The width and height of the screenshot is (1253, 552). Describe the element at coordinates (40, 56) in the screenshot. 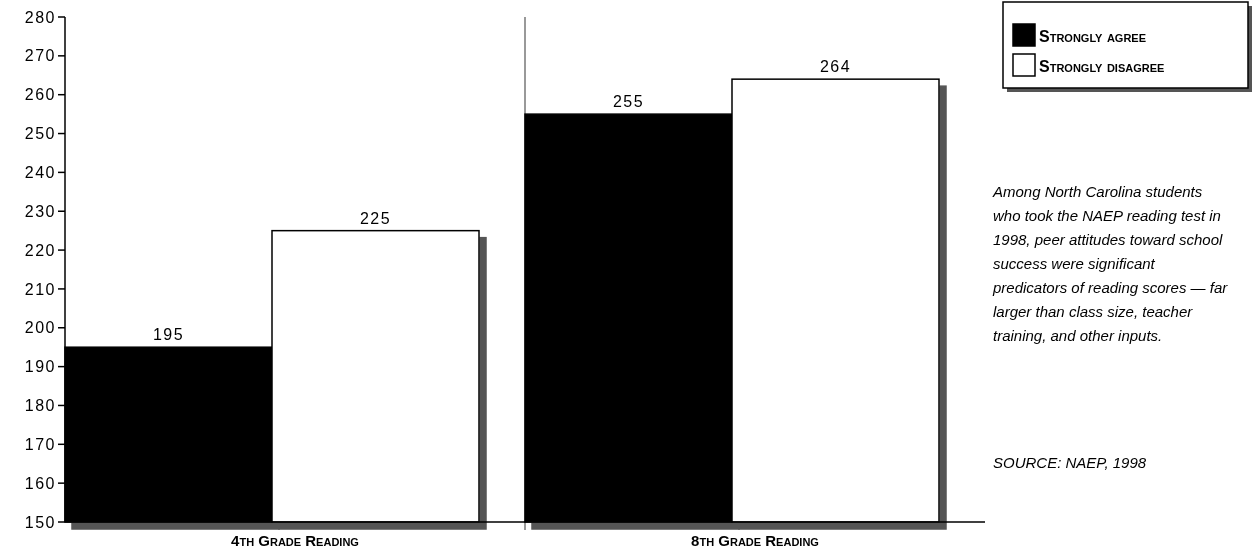

I see `y-tick-label: 270` at that location.